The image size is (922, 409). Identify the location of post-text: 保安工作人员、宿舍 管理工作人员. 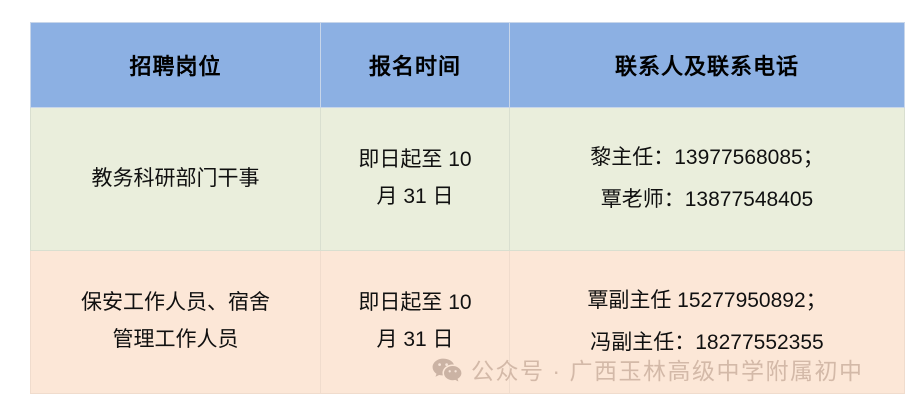
(175, 321).